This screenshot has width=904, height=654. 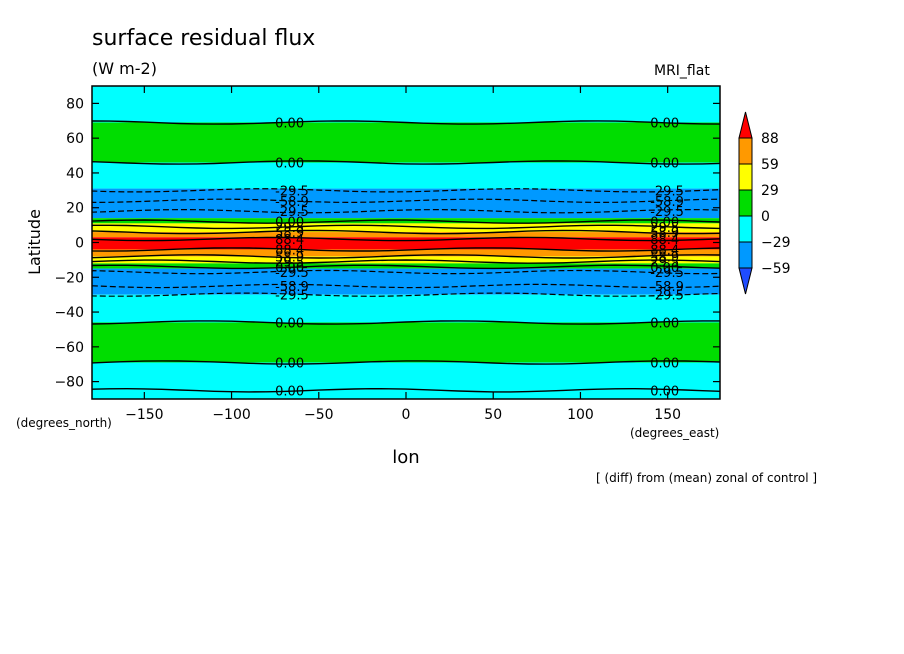 What do you see at coordinates (745, 125) in the screenshot?
I see `colorbar-top-arrow` at bounding box center [745, 125].